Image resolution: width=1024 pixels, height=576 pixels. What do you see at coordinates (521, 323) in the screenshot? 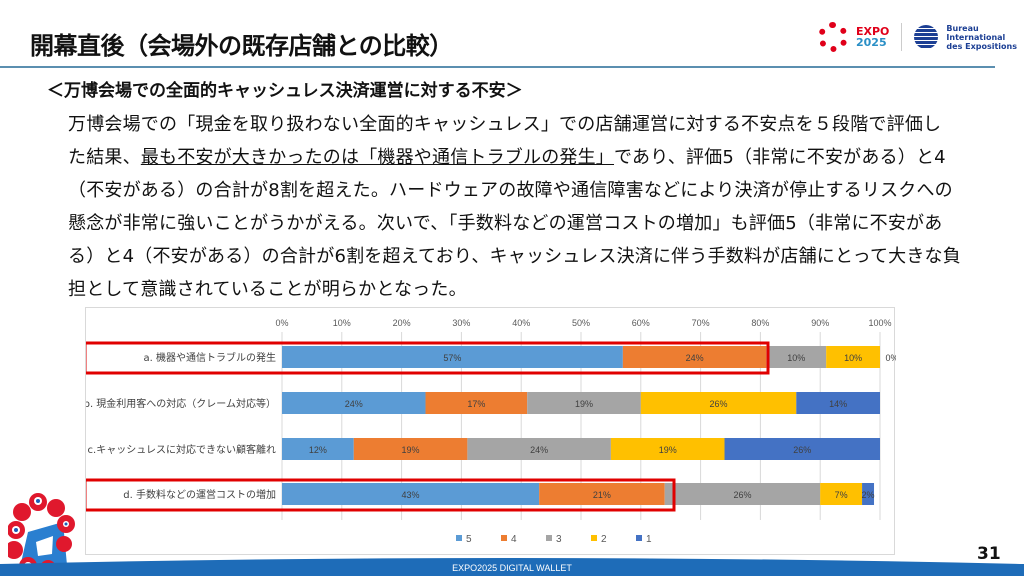
I see `x-tick-label: 40%` at bounding box center [521, 323].